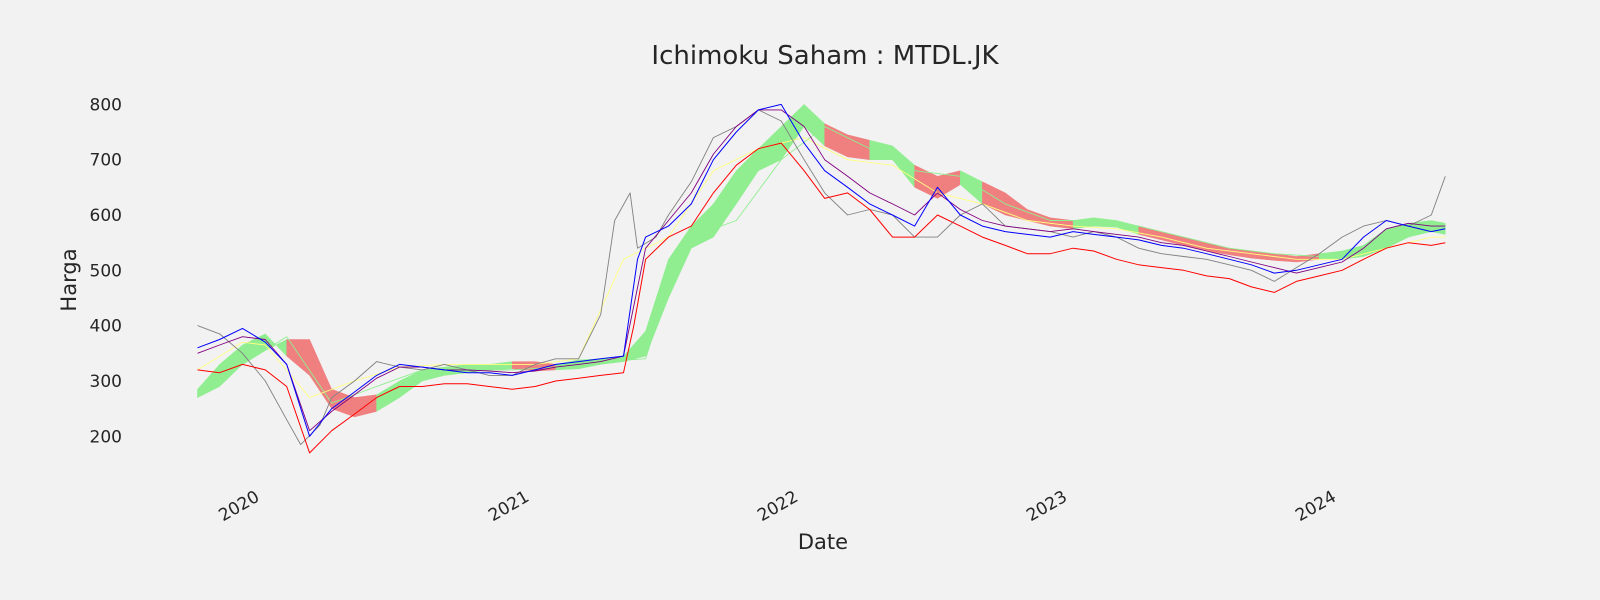 This screenshot has width=1600, height=600. What do you see at coordinates (106, 216) in the screenshot?
I see `y-tick-label: 600` at bounding box center [106, 216].